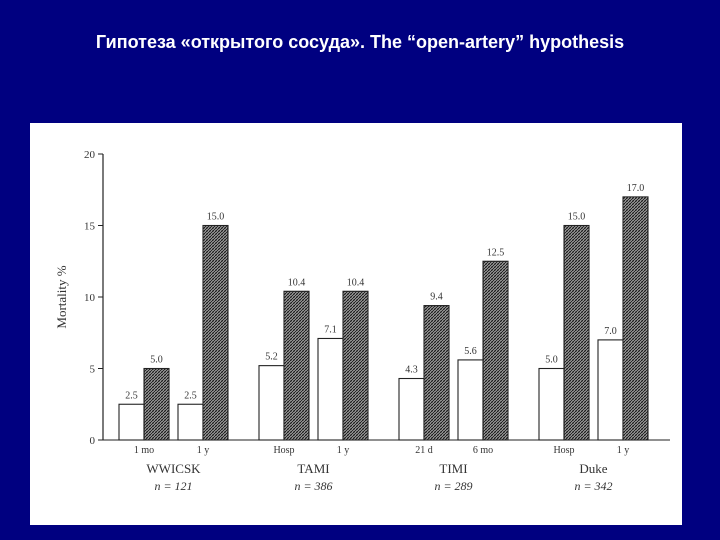  I want to click on period-label: 6 mo, so click(483, 450).